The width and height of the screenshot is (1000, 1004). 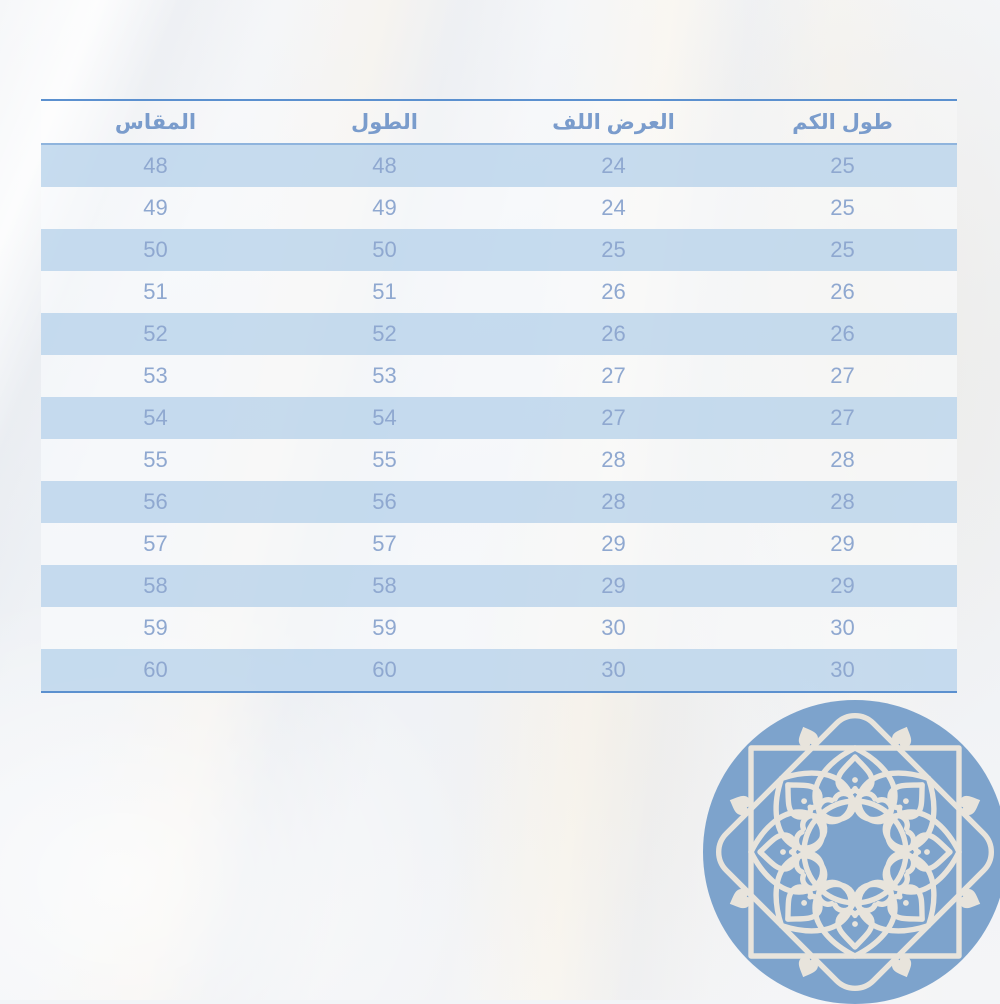 What do you see at coordinates (384, 502) in the screenshot?
I see `cell-length: 56` at bounding box center [384, 502].